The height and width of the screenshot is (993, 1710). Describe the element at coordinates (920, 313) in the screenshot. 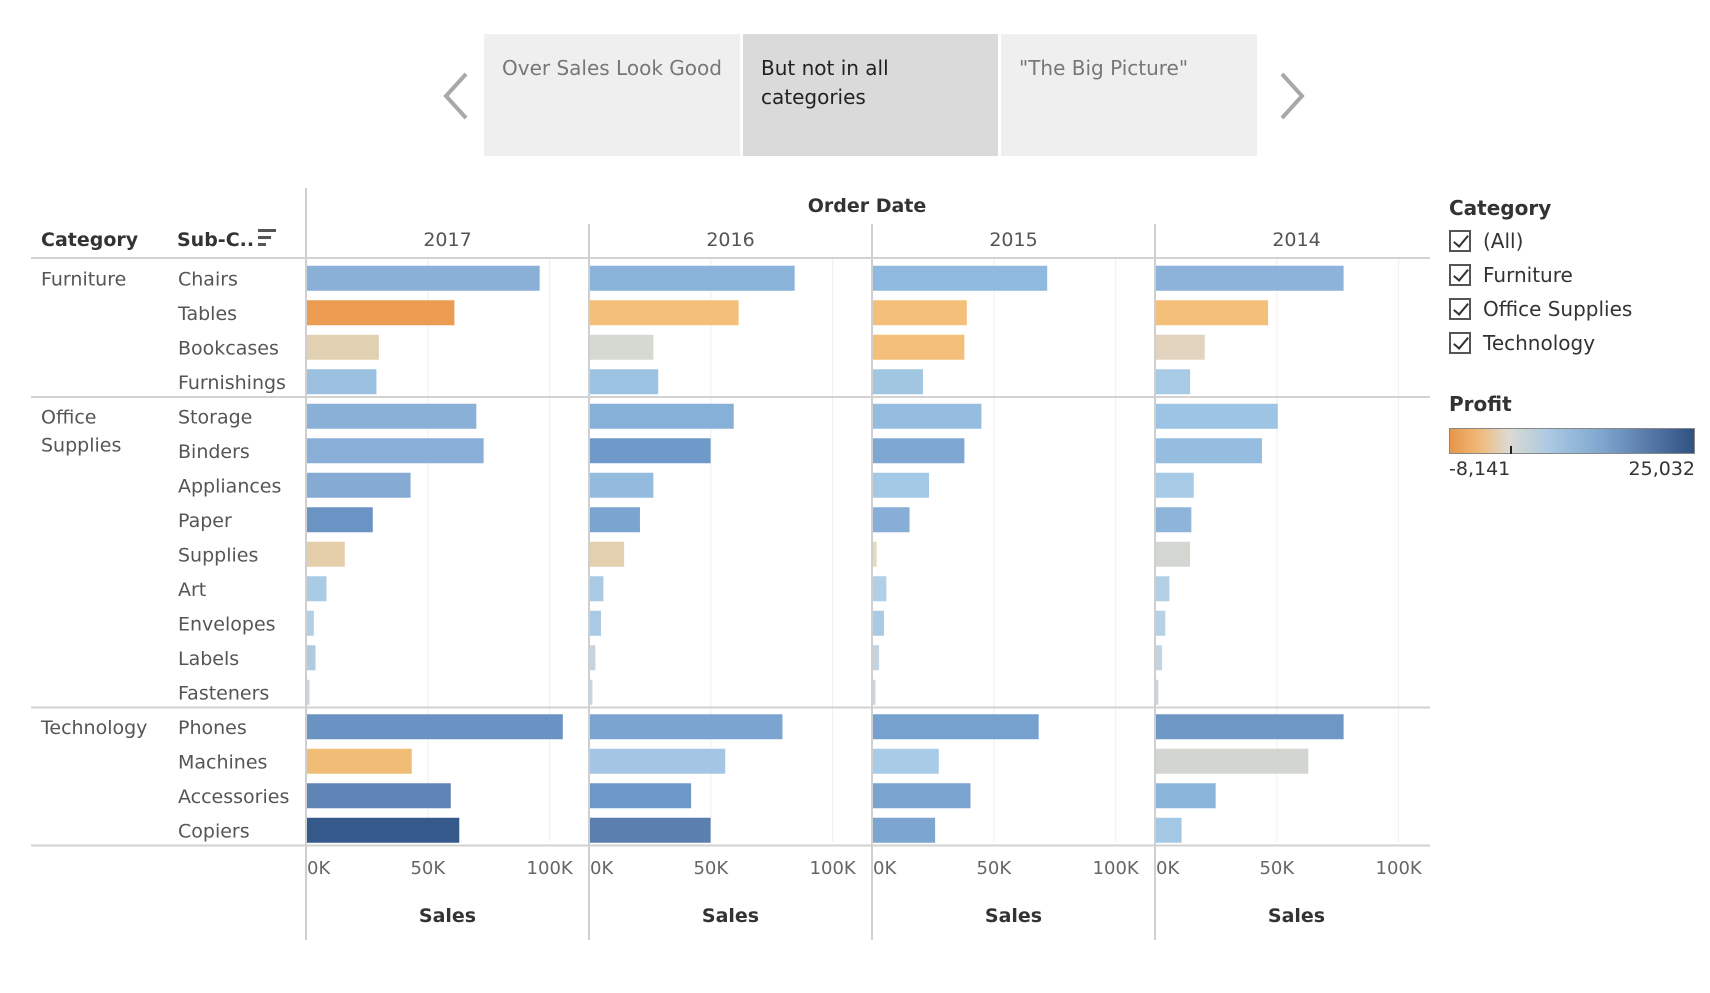

I see `bar-2015-tables` at that location.